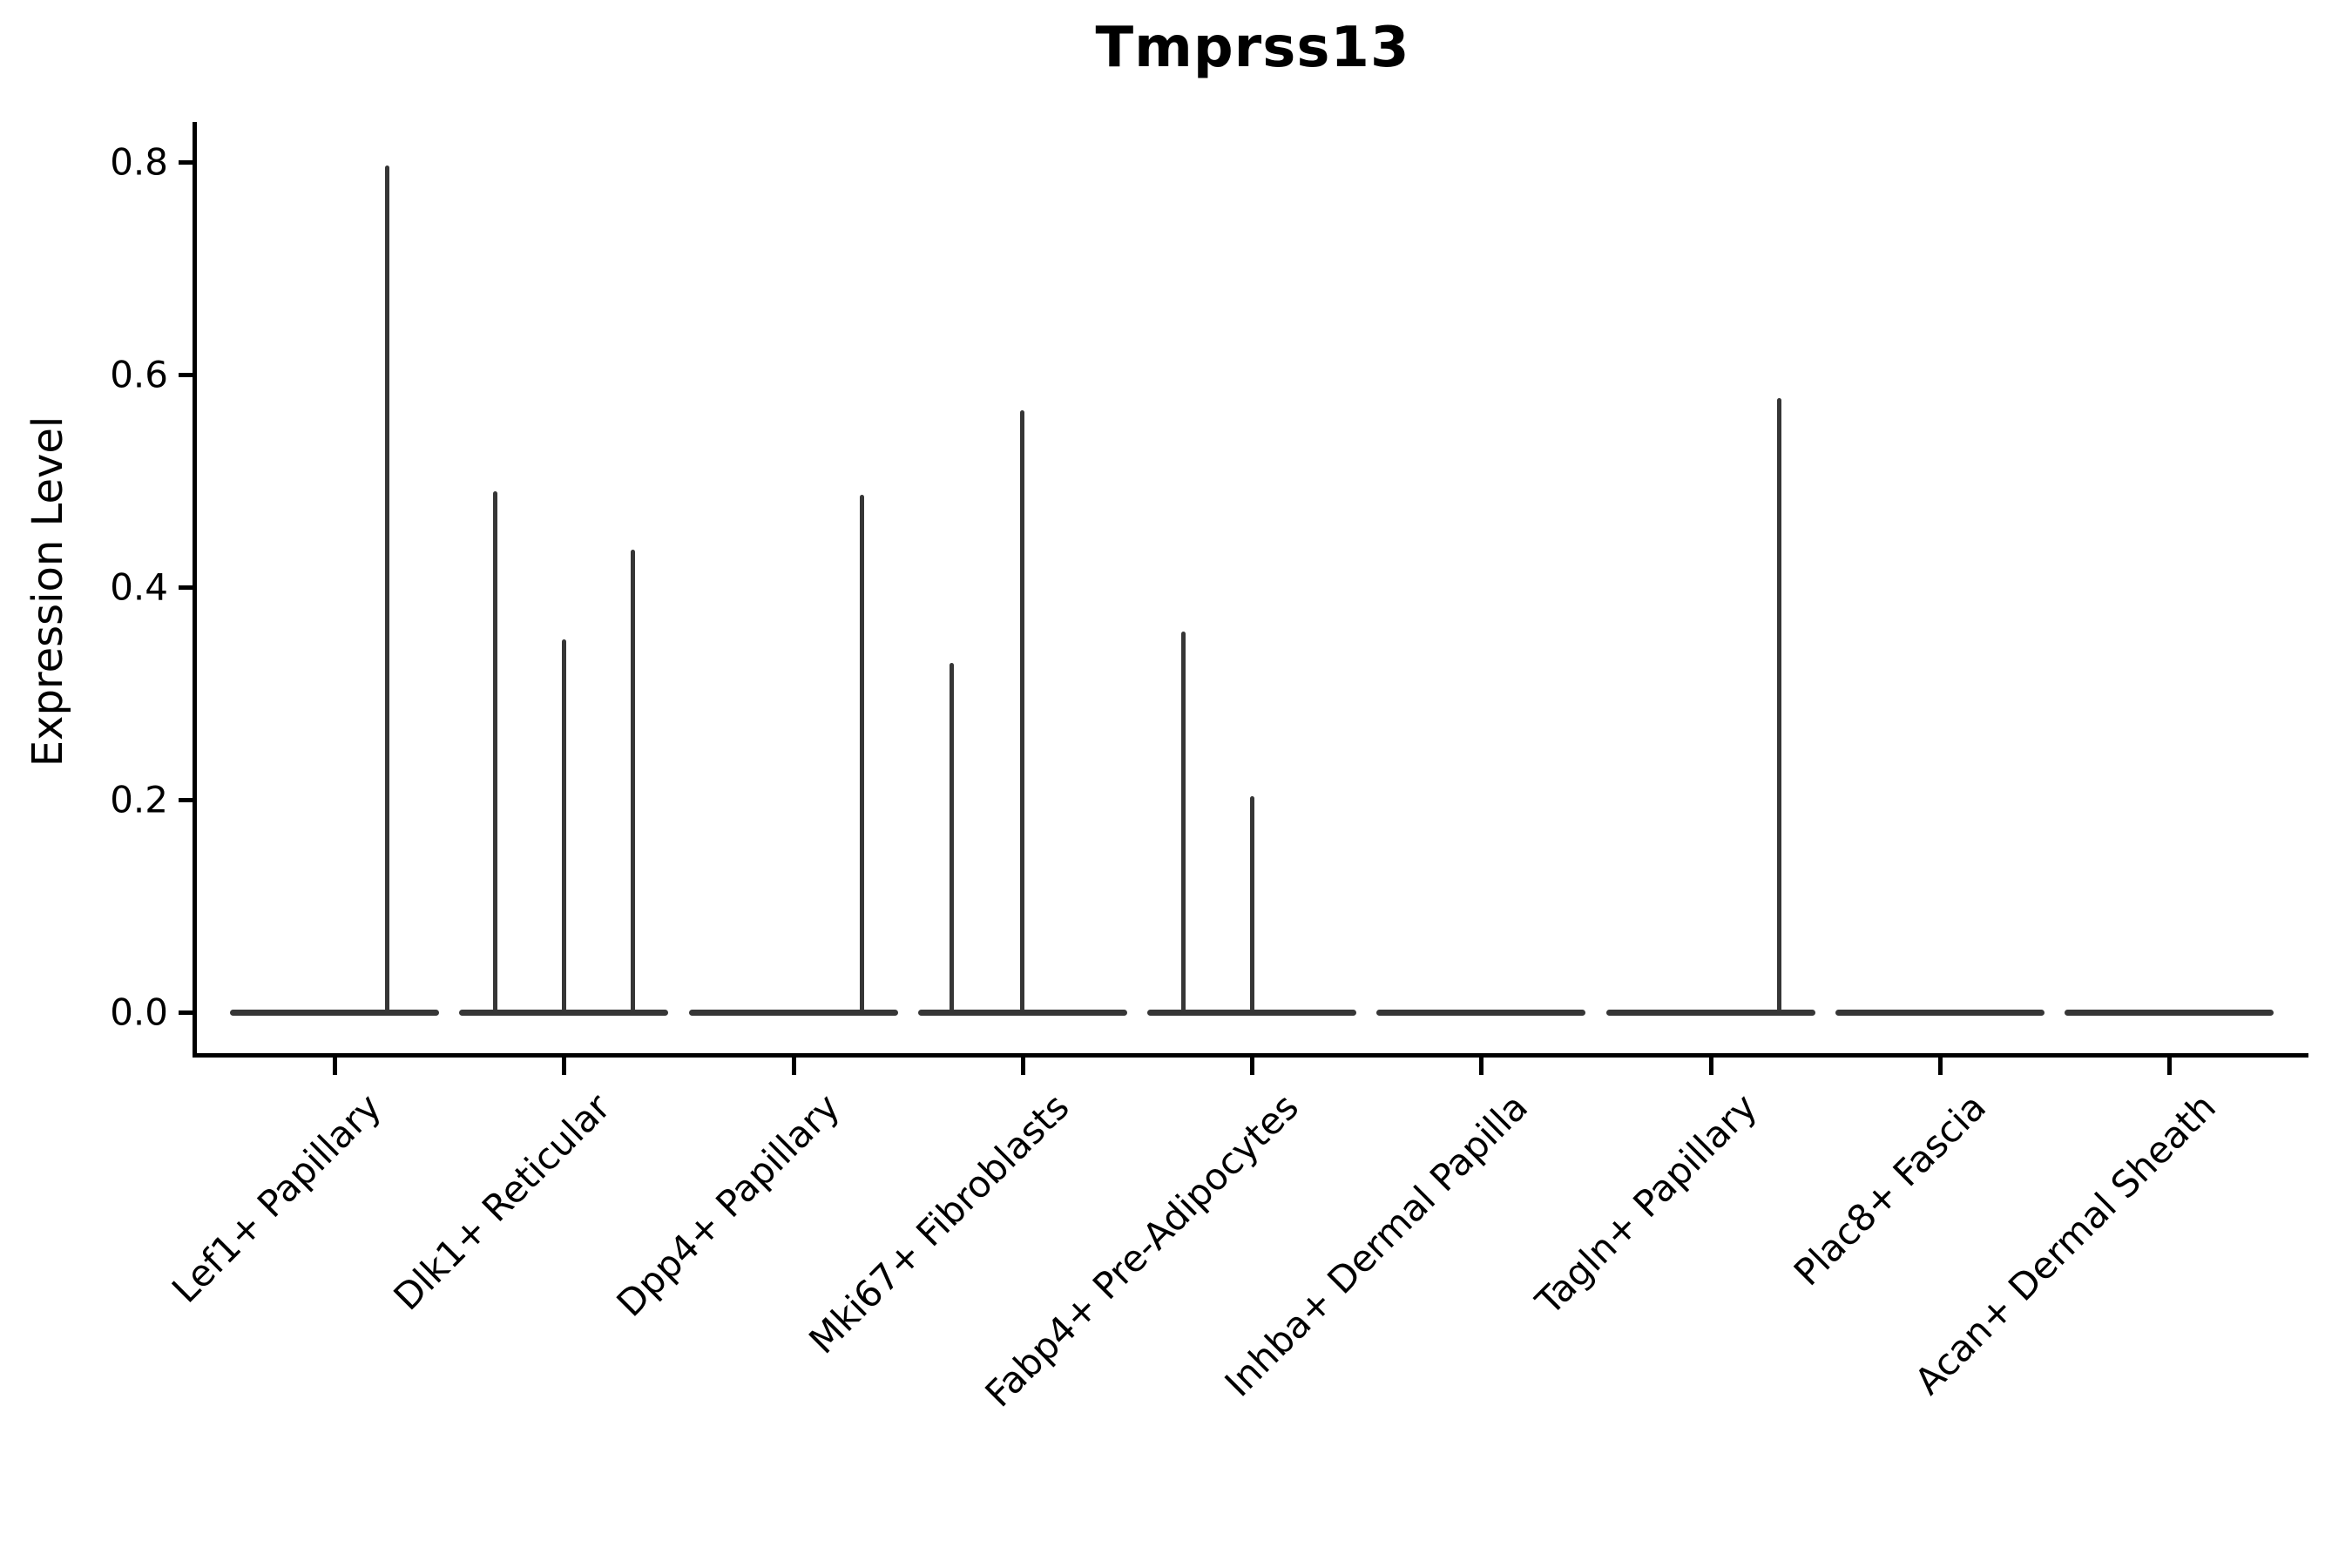 The height and width of the screenshot is (1568, 2352). Describe the element at coordinates (939, 1223) in the screenshot. I see `x-tick-label-mki67-fibroblasts: Mki67+ Fibroblasts` at that location.